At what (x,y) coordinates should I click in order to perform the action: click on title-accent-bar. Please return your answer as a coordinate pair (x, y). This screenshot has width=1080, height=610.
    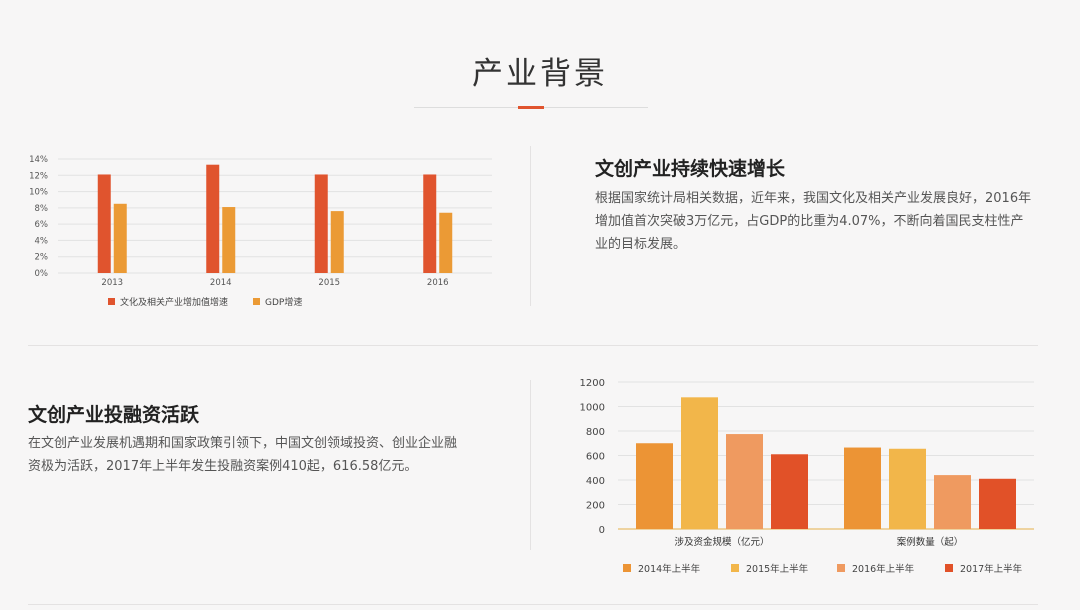
    Looking at the image, I should click on (531, 107).